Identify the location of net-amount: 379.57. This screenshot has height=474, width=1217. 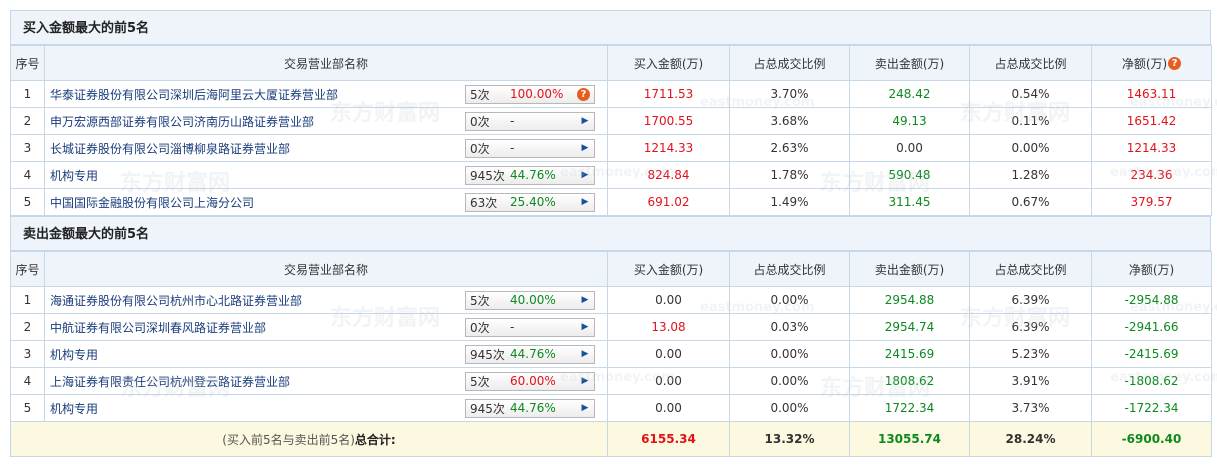
(1151, 202).